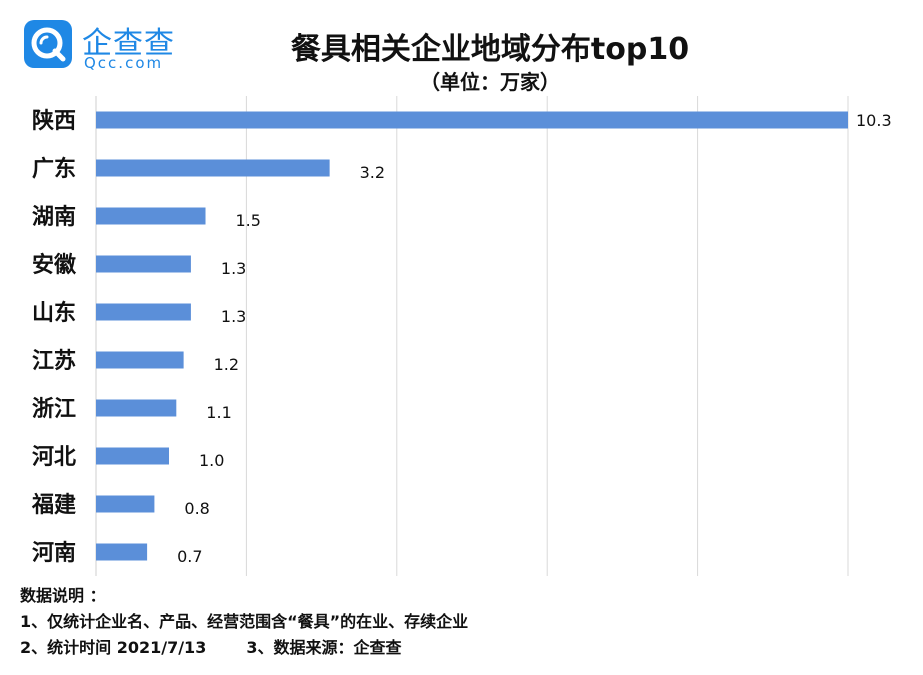 The width and height of the screenshot is (923, 675). Describe the element at coordinates (124, 63) in the screenshot. I see `logo-domain: Qcc.com` at that location.